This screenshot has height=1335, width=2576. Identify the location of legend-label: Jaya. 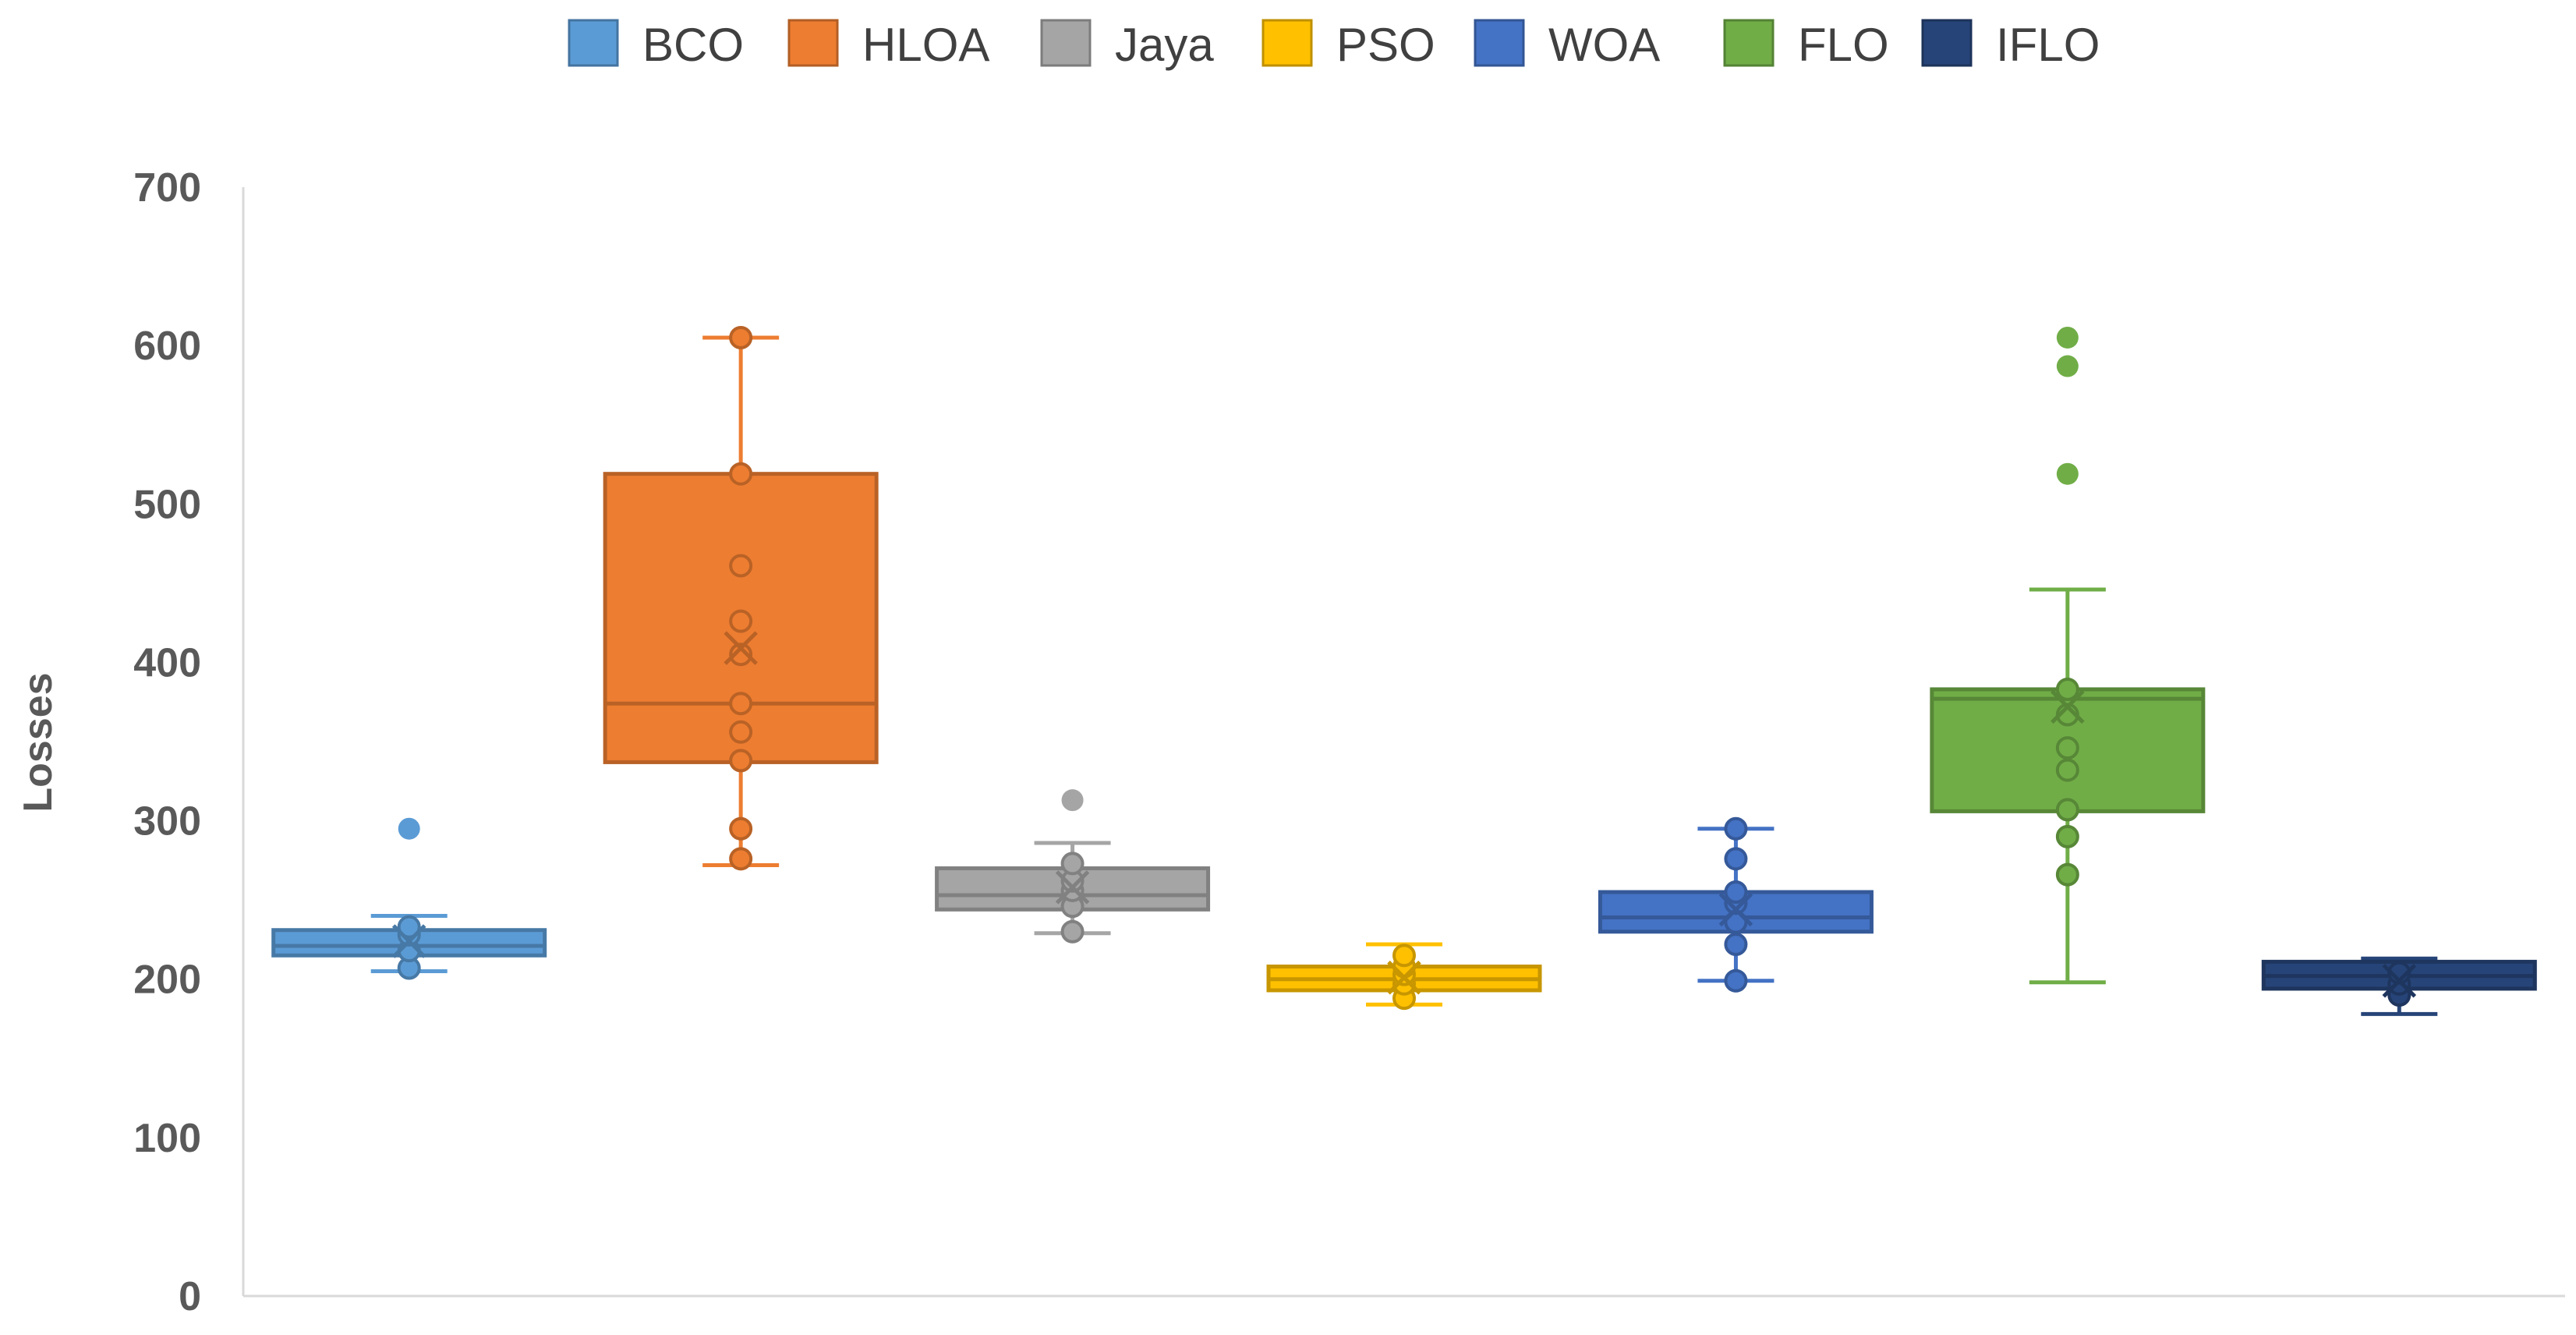
(1164, 45).